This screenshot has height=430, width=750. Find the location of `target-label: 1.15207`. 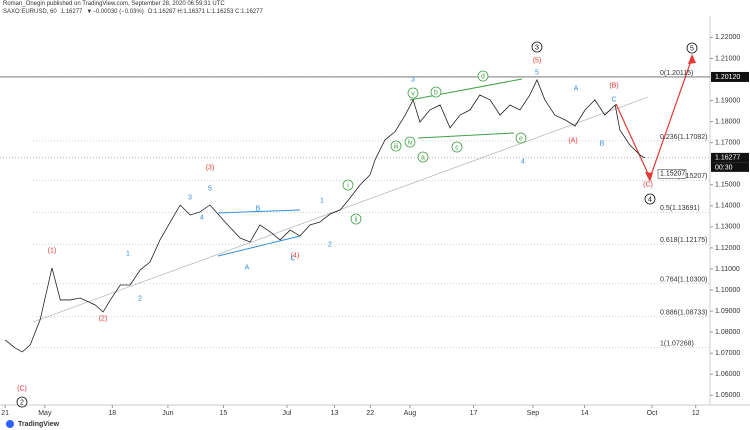

target-label: 1.15207 is located at coordinates (672, 174).